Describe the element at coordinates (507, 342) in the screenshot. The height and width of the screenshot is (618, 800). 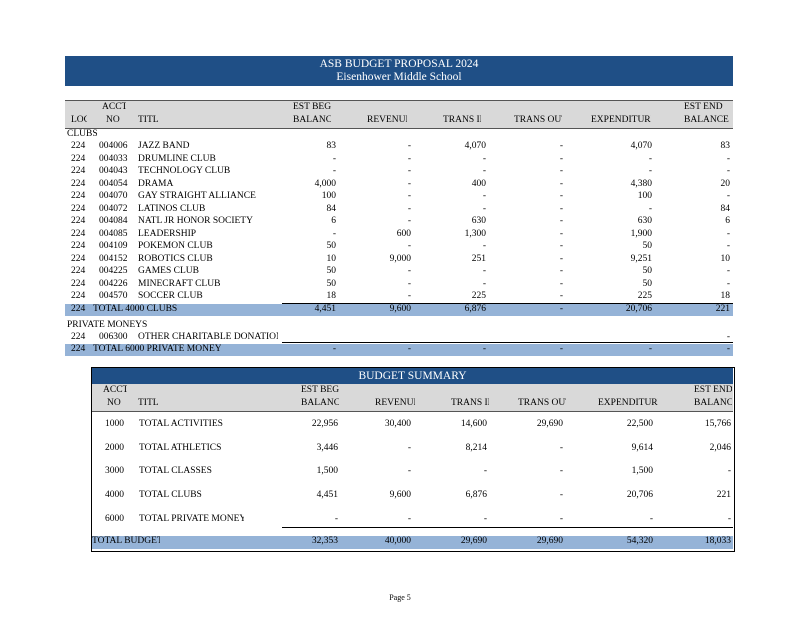
I see `subtotal-rule-private` at that location.